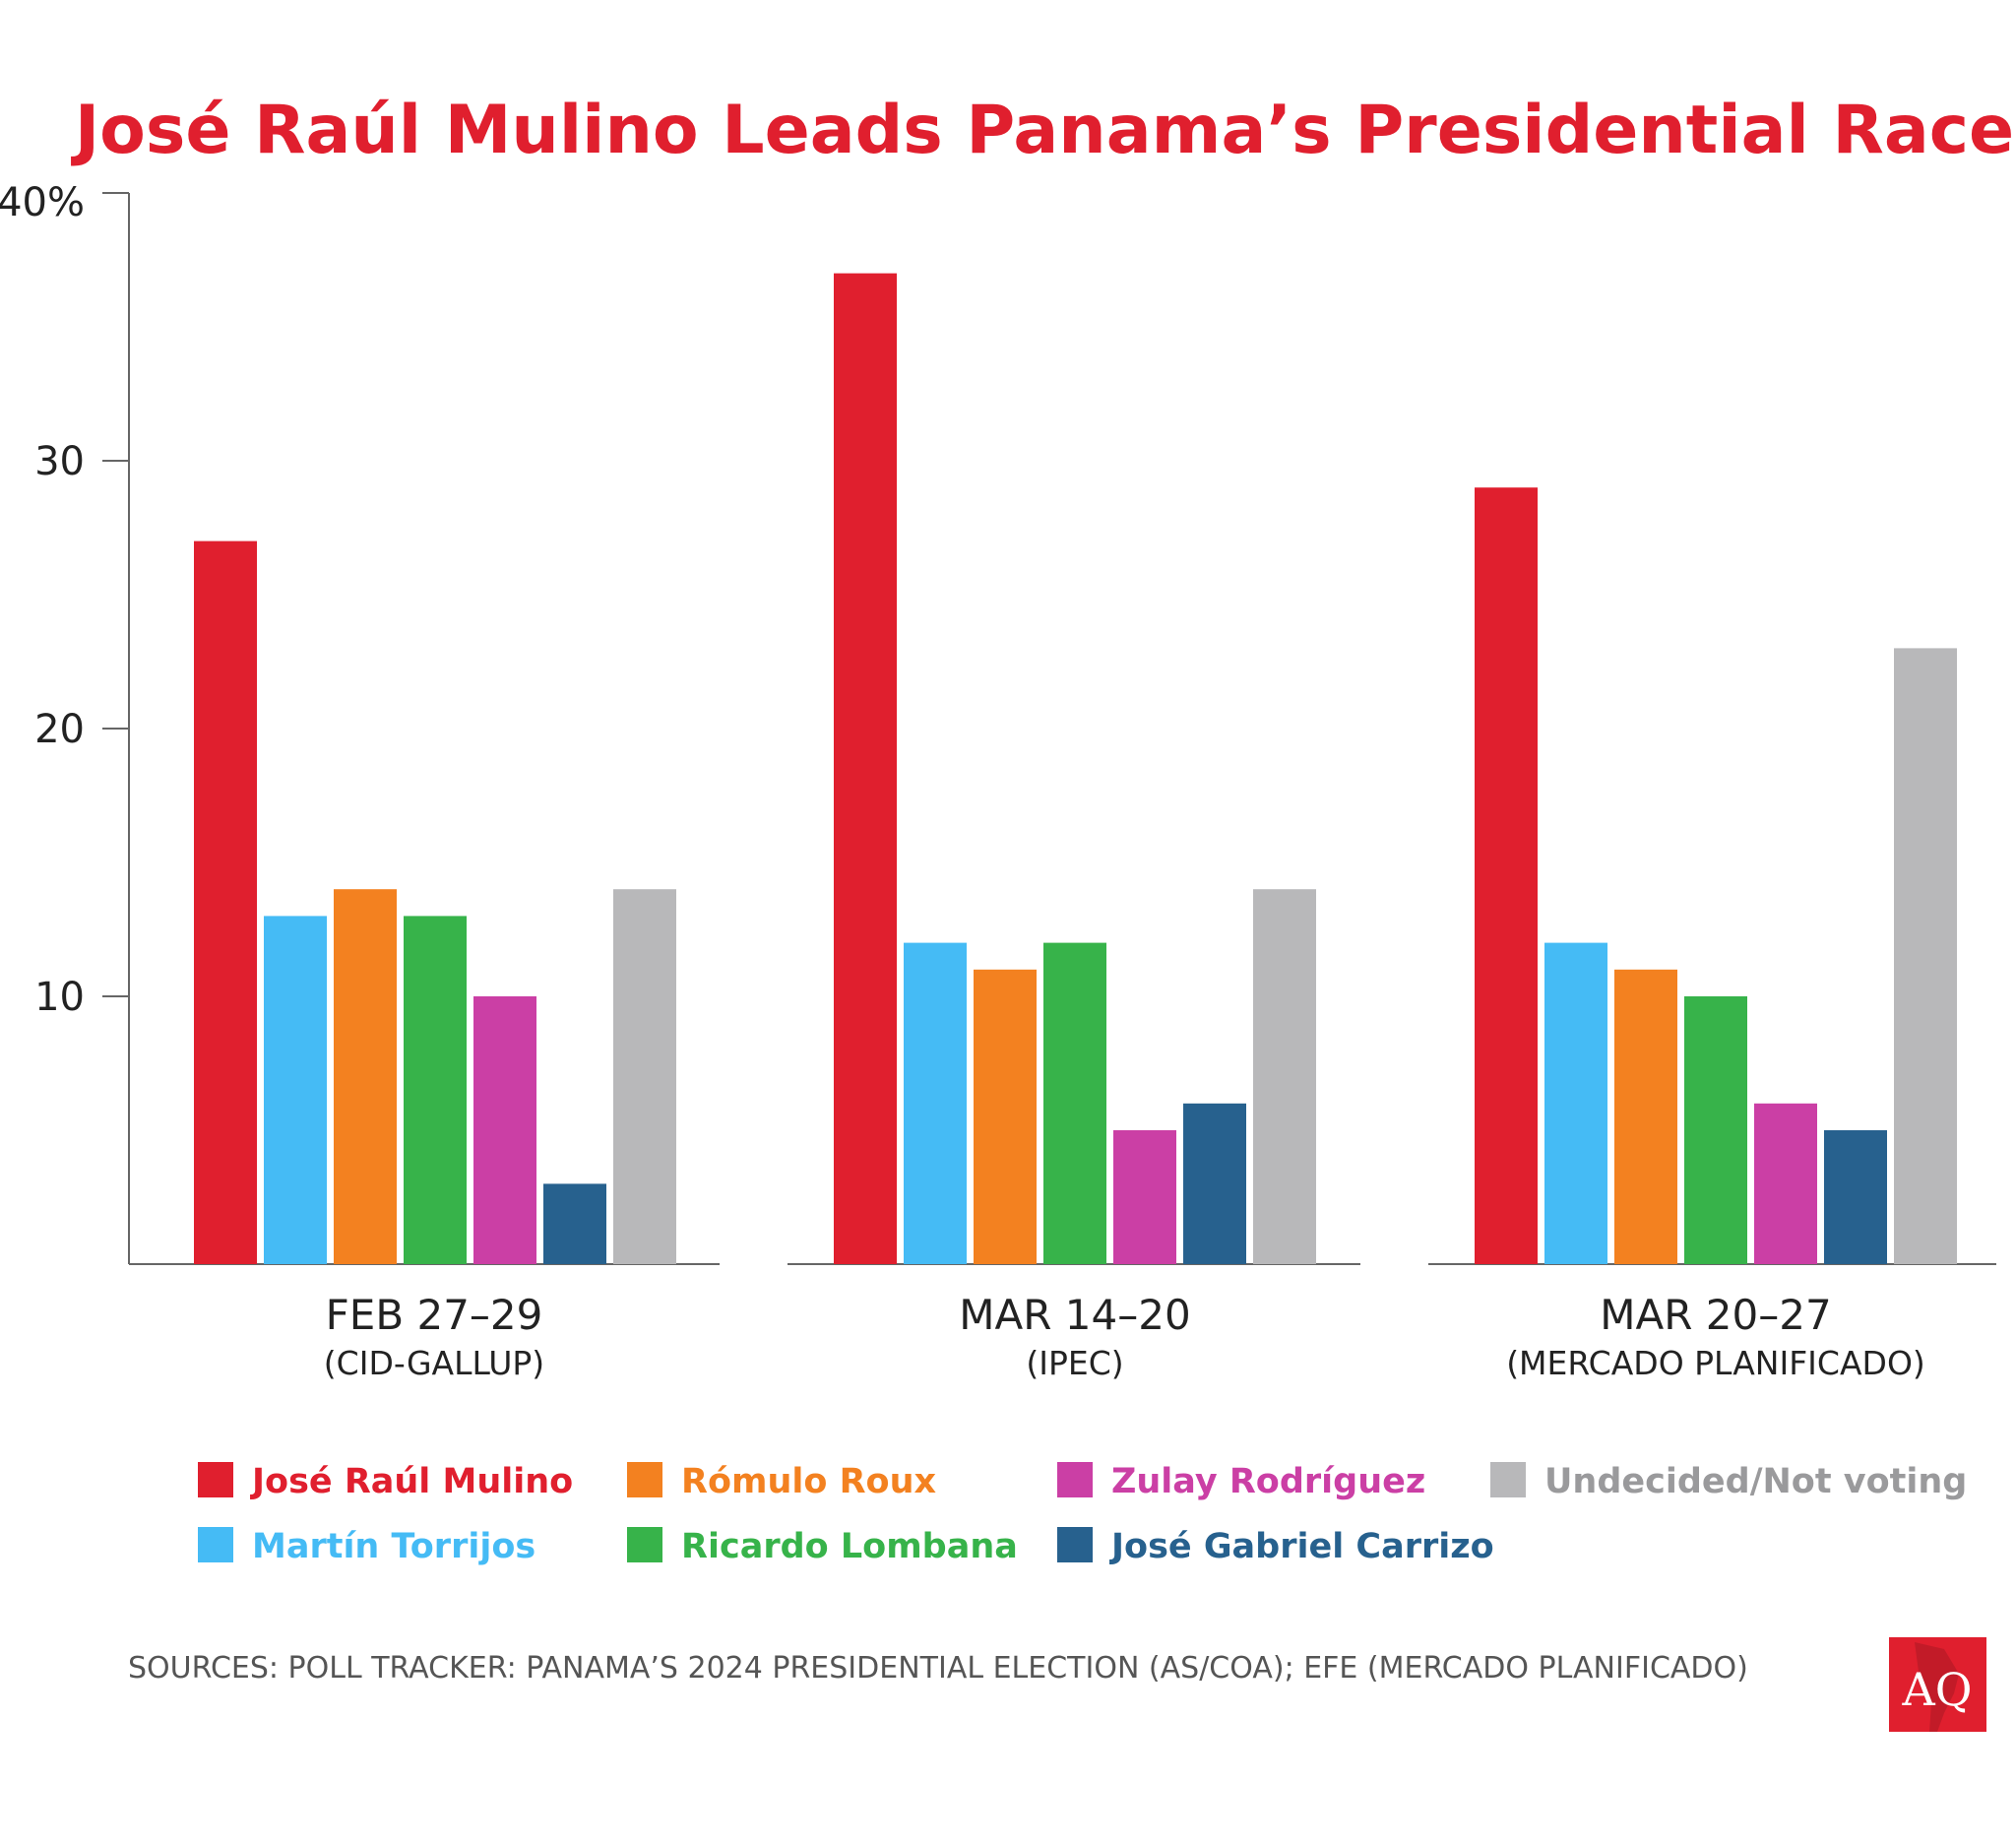  I want to click on legend-label: Ricardo Lombana, so click(849, 1547).